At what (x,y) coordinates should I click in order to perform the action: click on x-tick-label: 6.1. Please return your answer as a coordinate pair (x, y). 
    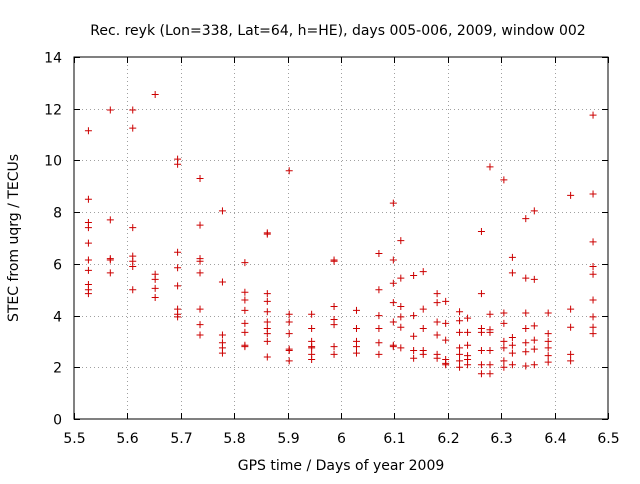
    Looking at the image, I should click on (394, 439).